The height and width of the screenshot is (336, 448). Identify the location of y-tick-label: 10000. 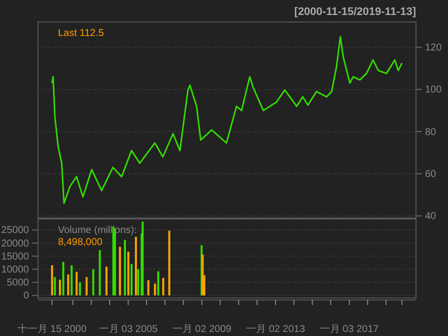
(15, 270).